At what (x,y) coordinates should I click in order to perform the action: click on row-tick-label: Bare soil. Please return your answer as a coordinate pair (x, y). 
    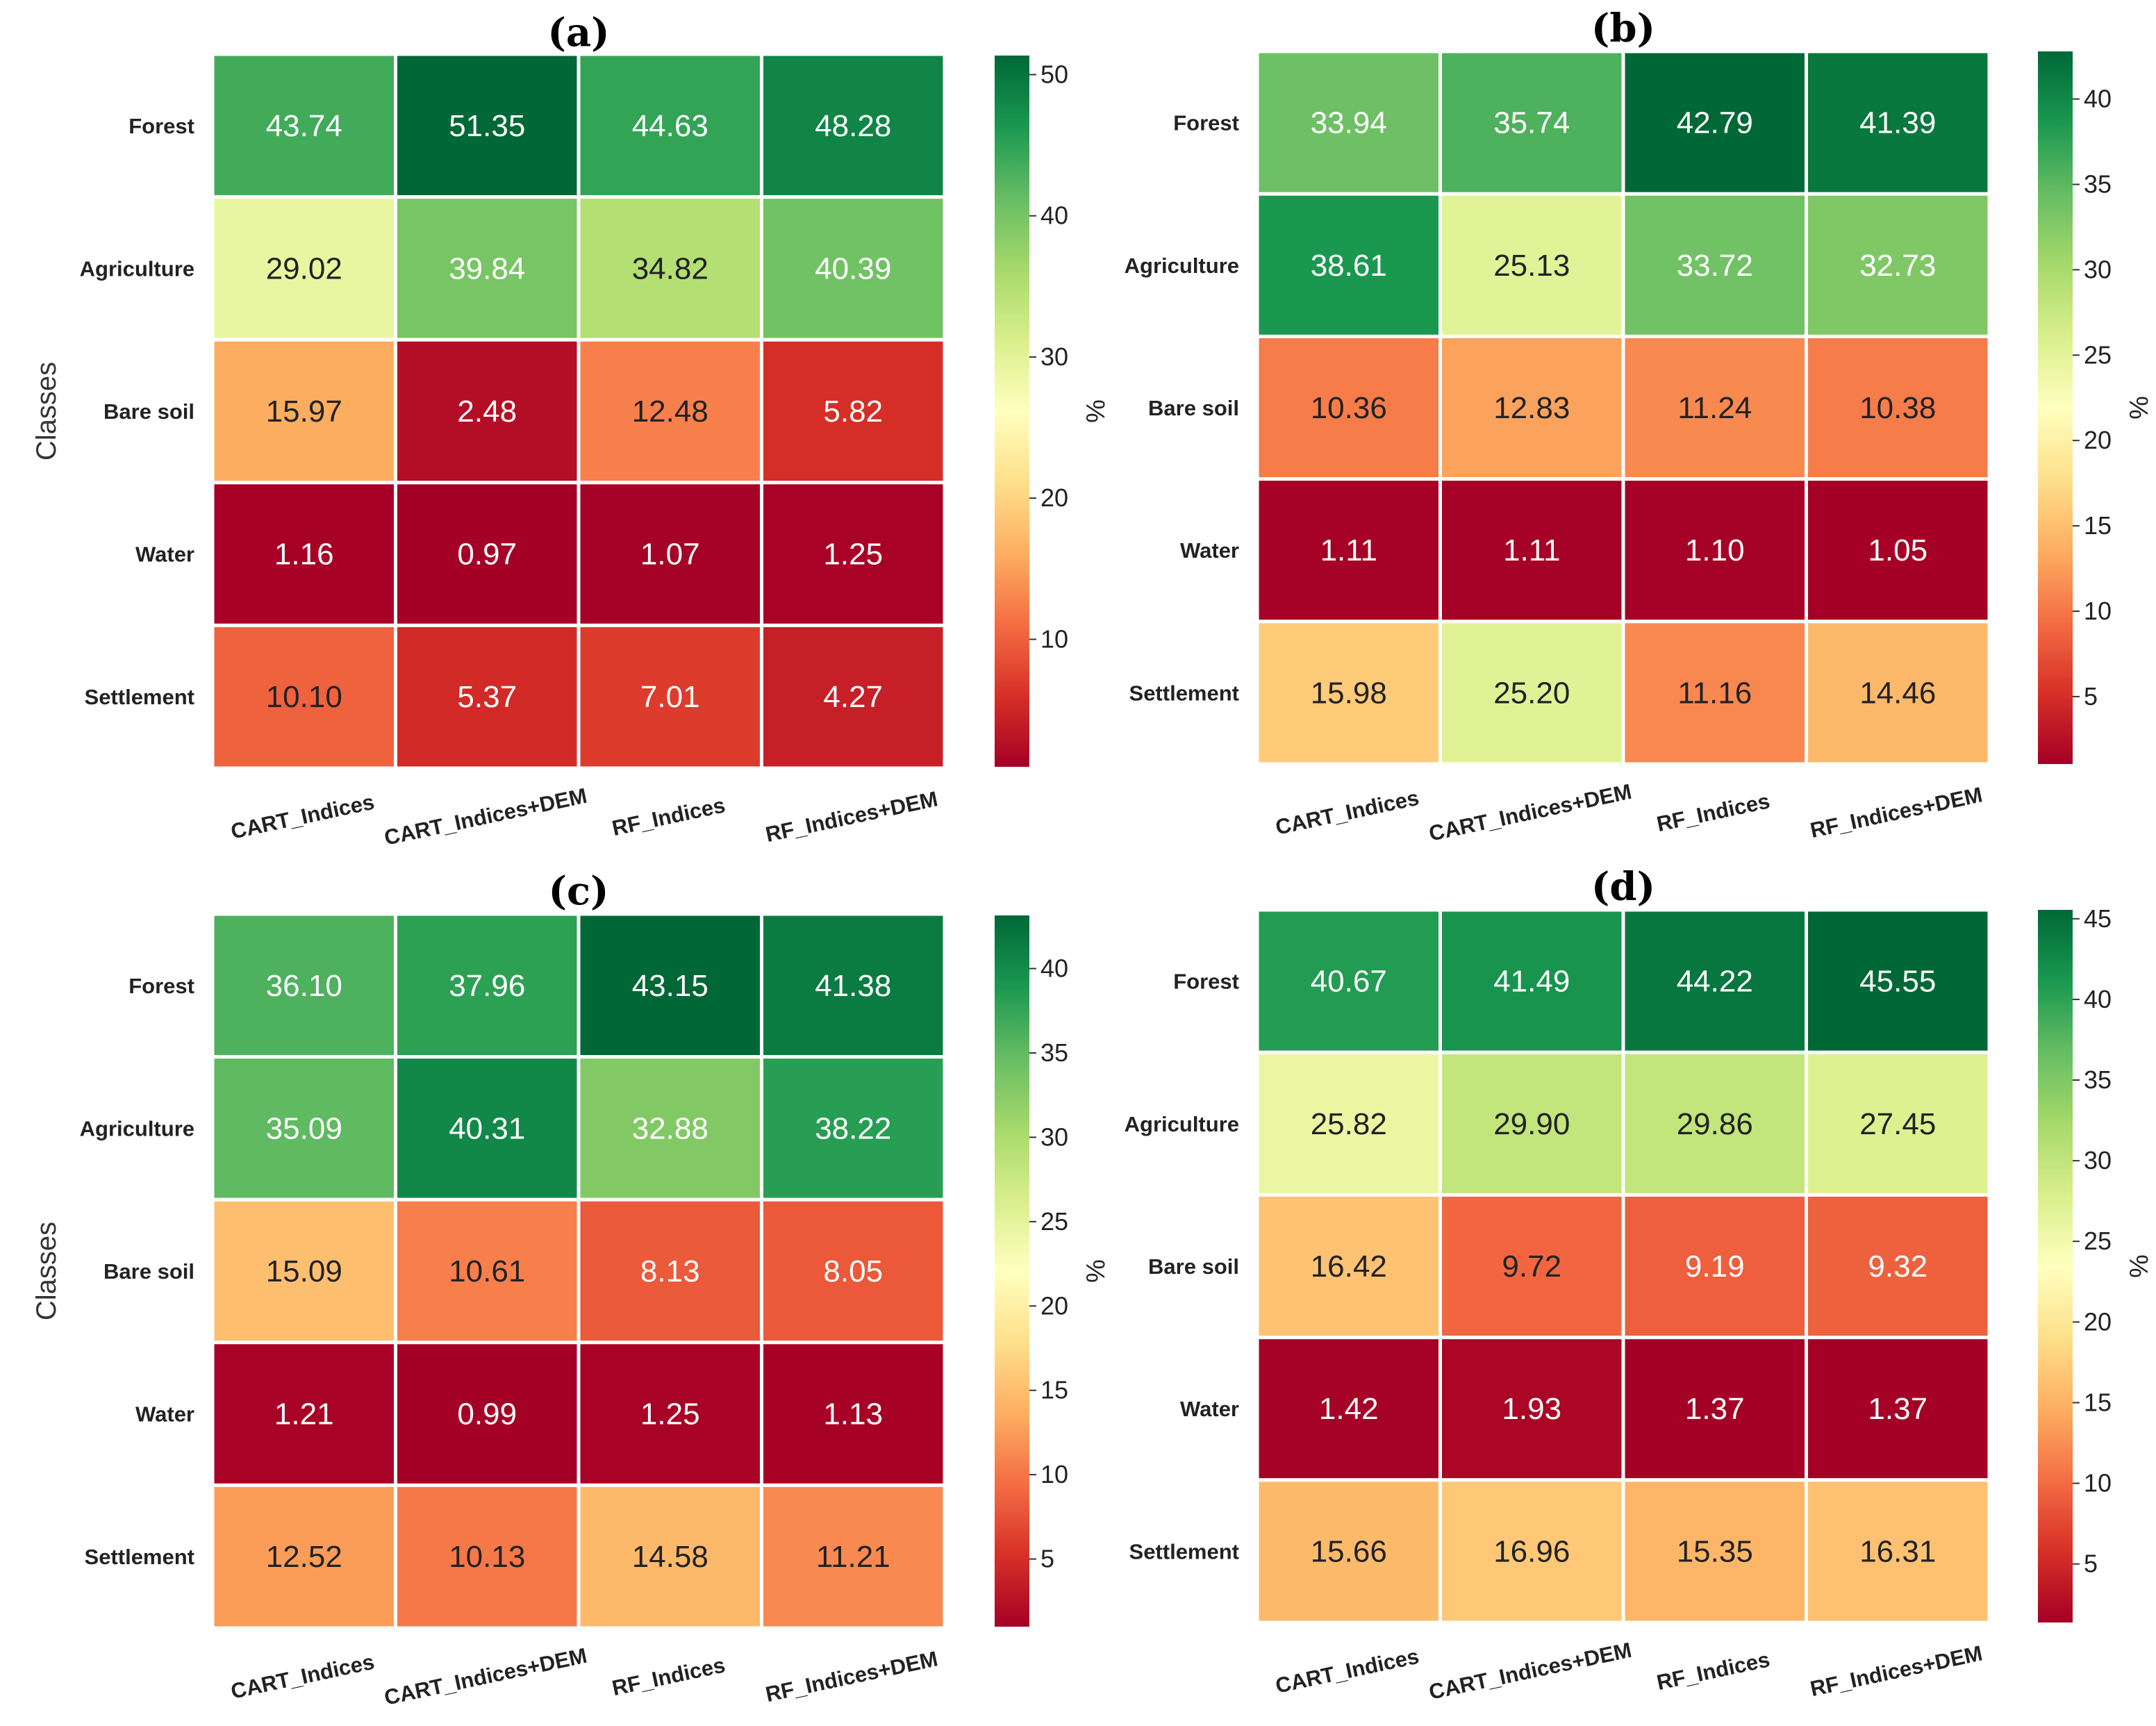
    Looking at the image, I should click on (1193, 408).